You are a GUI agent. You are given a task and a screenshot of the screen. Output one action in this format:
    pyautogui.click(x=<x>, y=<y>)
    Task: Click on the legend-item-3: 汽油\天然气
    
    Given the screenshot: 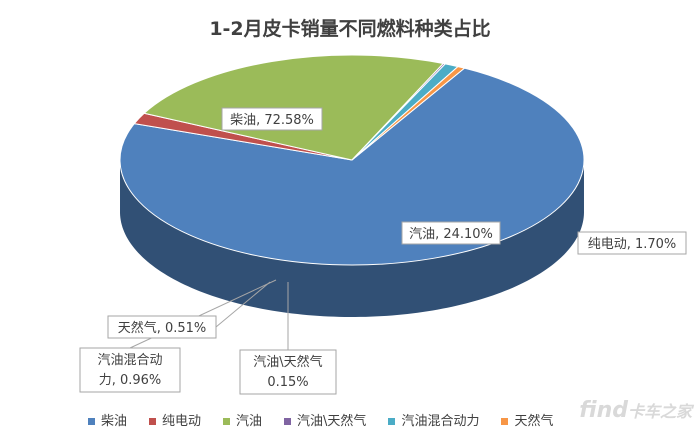 What is the action you would take?
    pyautogui.click(x=325, y=419)
    